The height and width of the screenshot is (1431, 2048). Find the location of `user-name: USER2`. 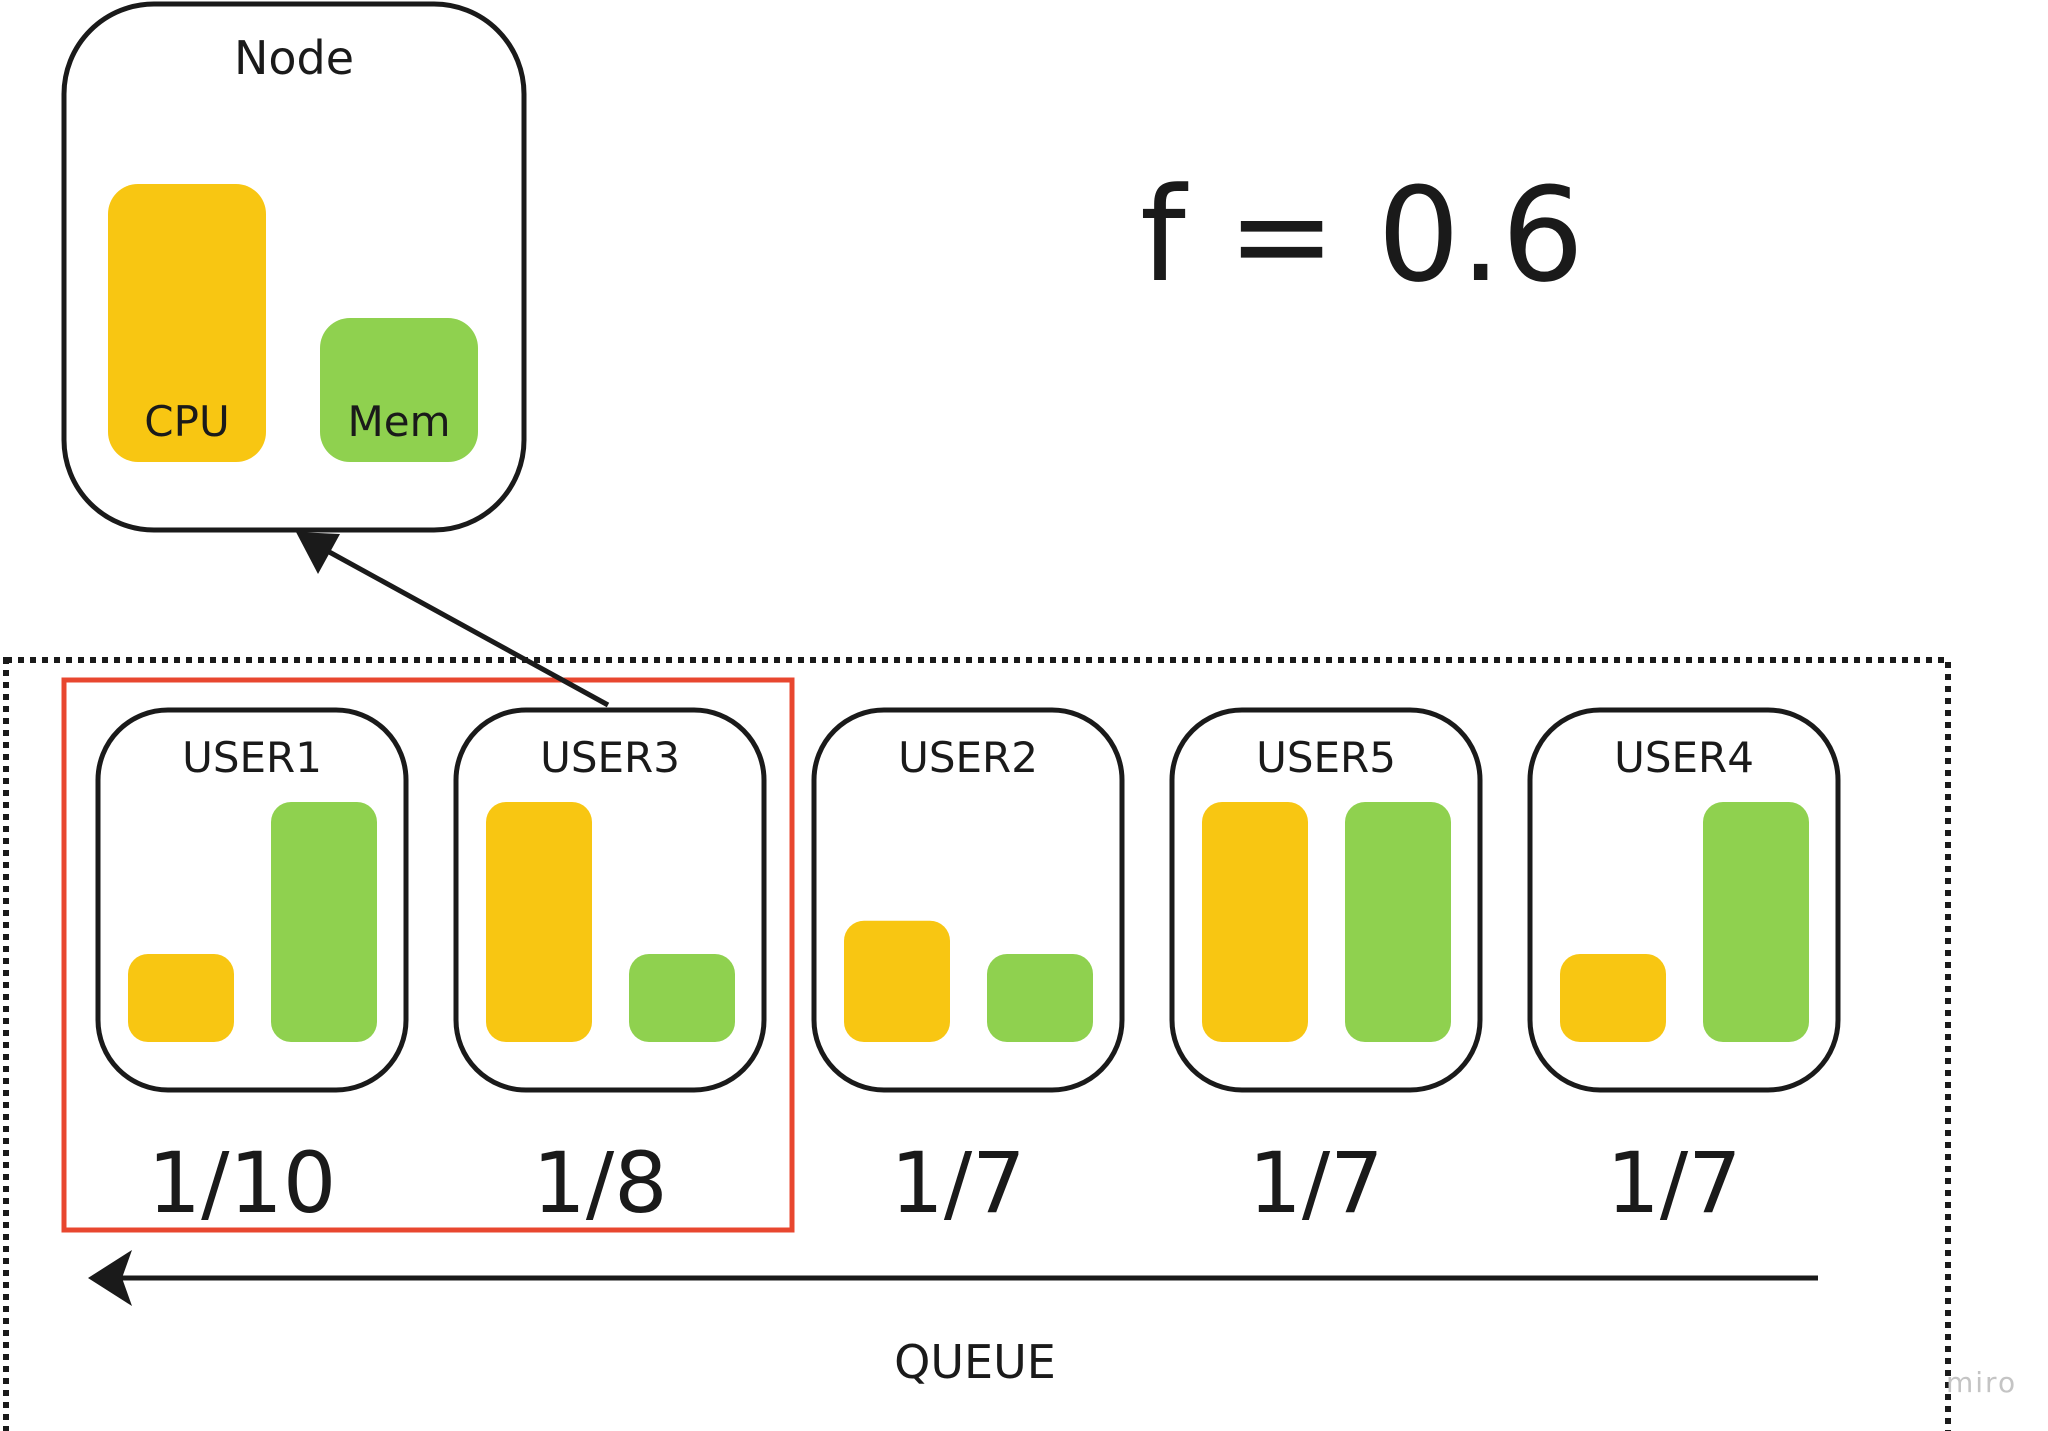

user-name: USER2 is located at coordinates (968, 757).